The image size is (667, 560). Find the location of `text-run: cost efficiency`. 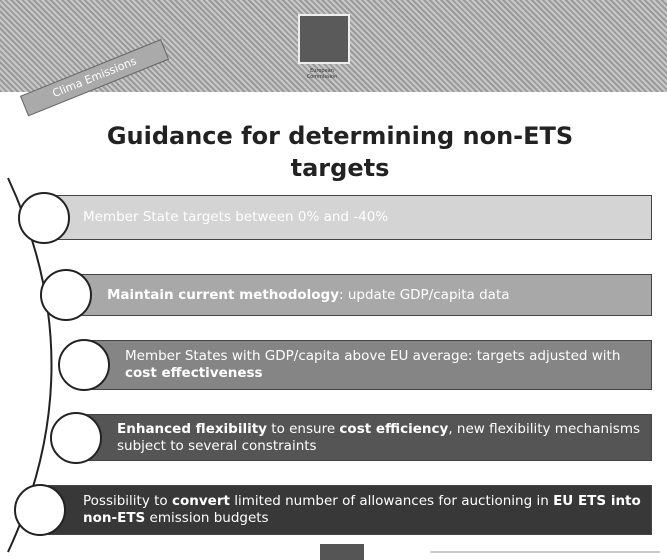

text-run: cost efficiency is located at coordinates (394, 428).